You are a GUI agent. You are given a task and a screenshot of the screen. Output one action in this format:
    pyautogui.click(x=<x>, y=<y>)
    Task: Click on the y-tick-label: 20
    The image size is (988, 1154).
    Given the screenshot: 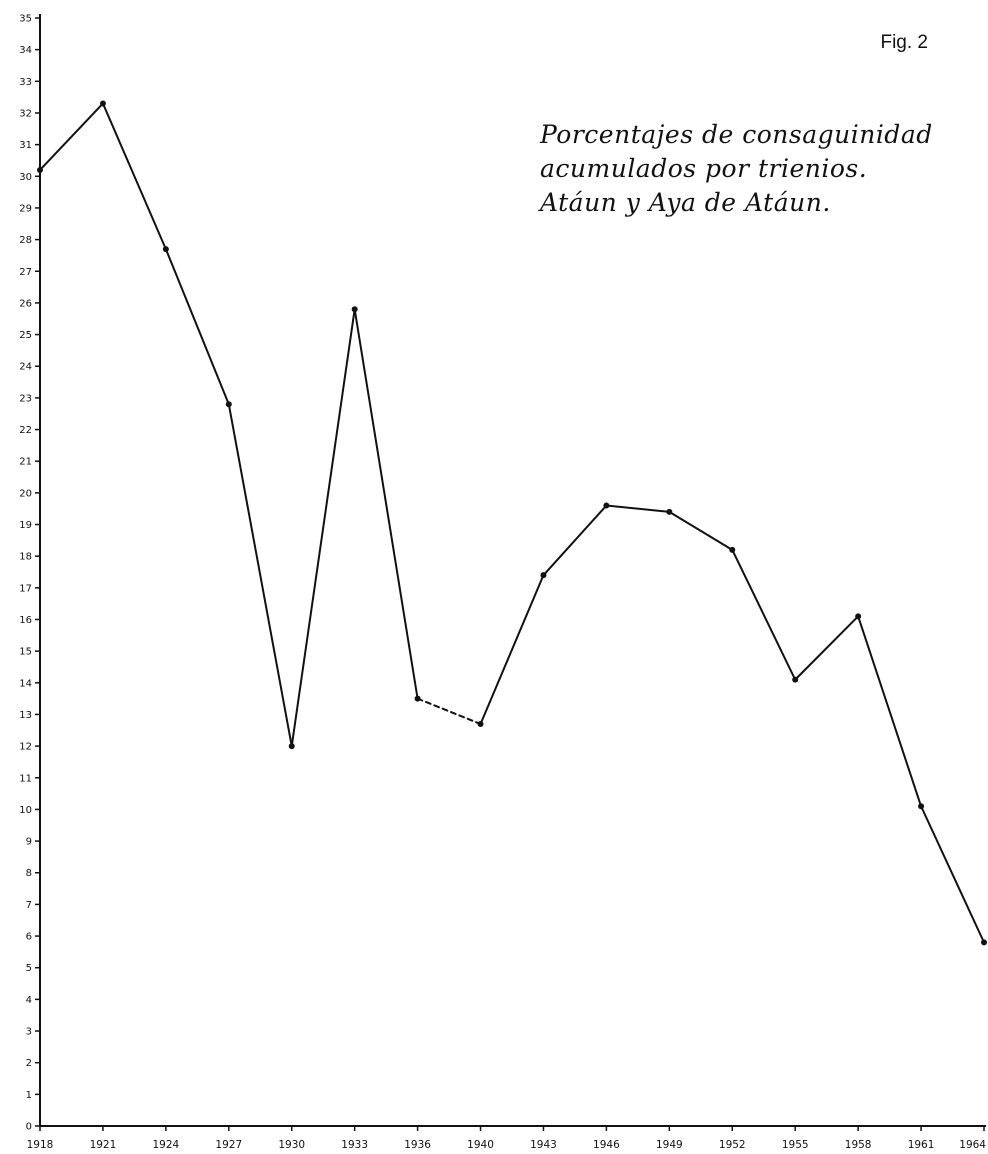 What is the action you would take?
    pyautogui.click(x=25, y=493)
    